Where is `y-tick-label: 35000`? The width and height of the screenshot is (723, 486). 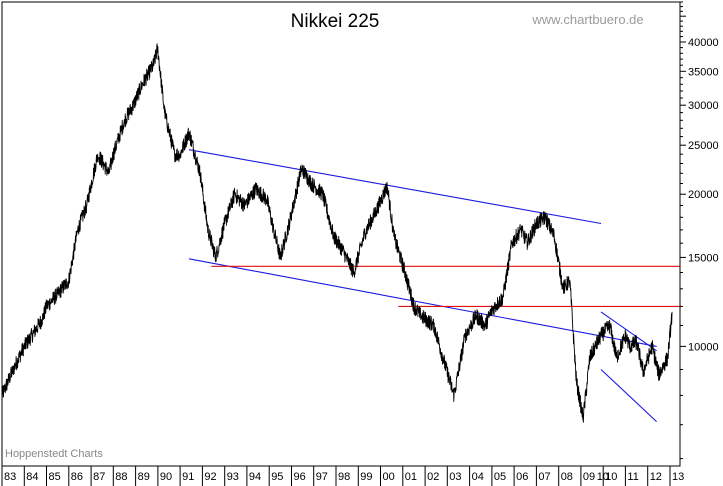
y-tick-label: 35000 is located at coordinates (703, 72).